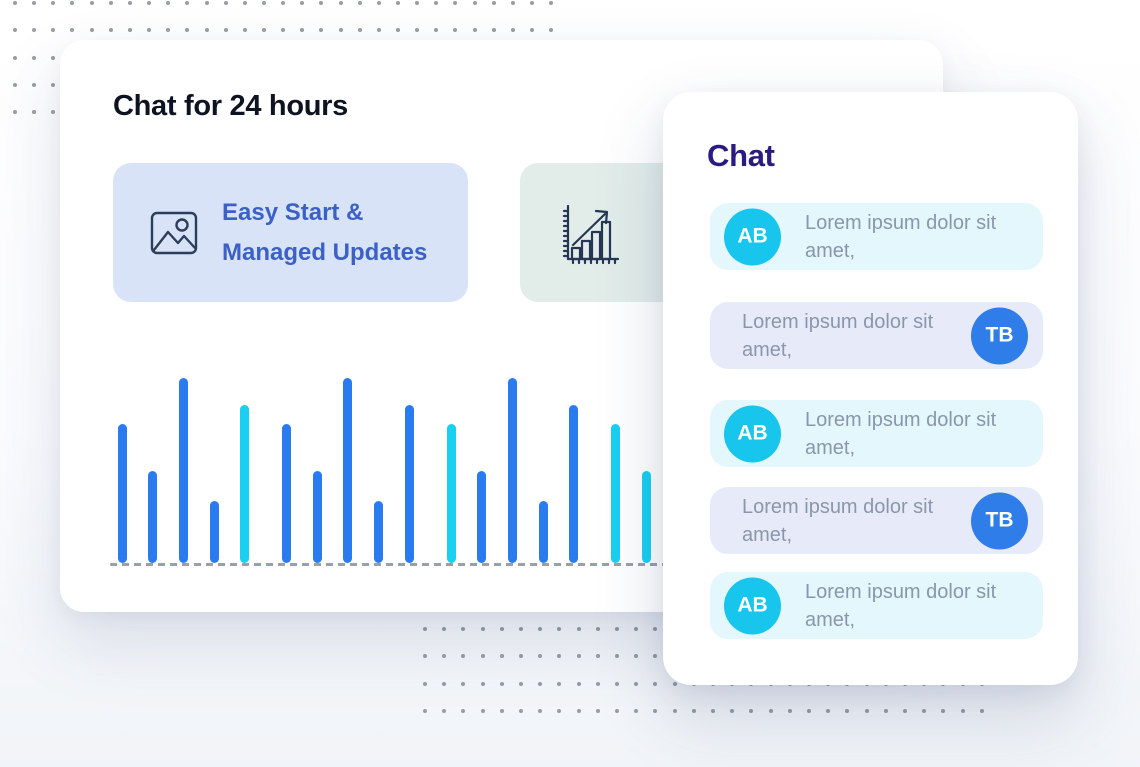 The height and width of the screenshot is (767, 1140). Describe the element at coordinates (293, 212) in the screenshot. I see `feature-label-line1: Easy Start &` at that location.